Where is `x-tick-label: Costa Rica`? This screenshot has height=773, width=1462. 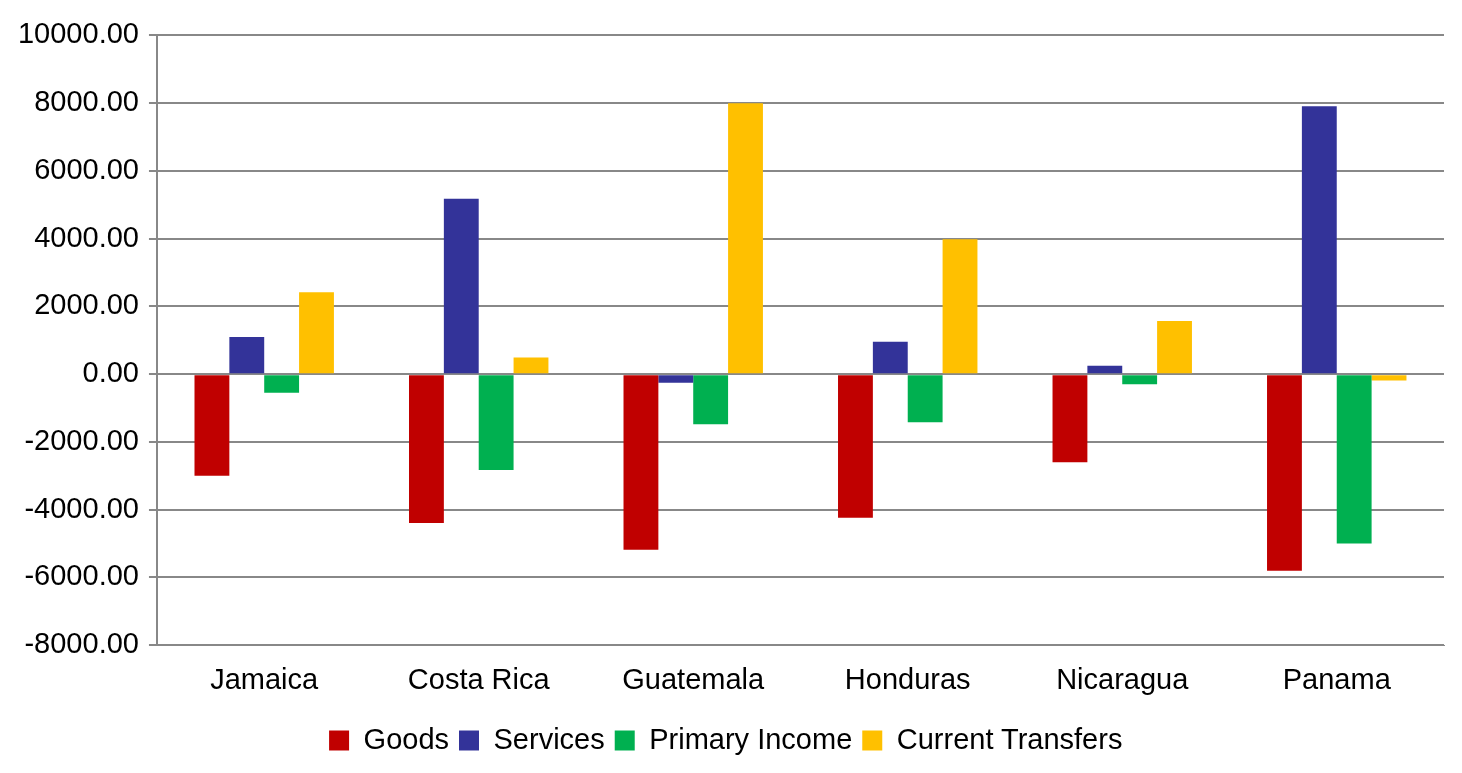
x-tick-label: Costa Rica is located at coordinates (479, 678).